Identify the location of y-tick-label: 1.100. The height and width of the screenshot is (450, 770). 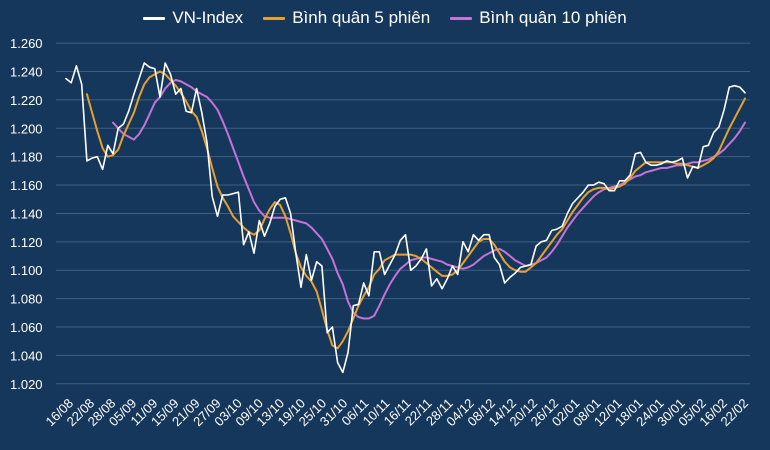
(26, 270).